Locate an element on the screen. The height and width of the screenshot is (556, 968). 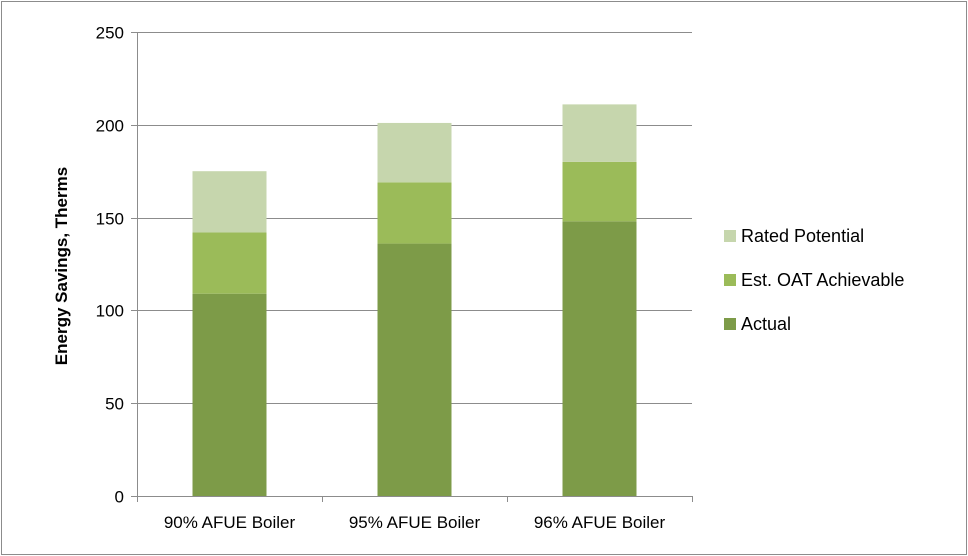
legend-label: Actual is located at coordinates (766, 324).